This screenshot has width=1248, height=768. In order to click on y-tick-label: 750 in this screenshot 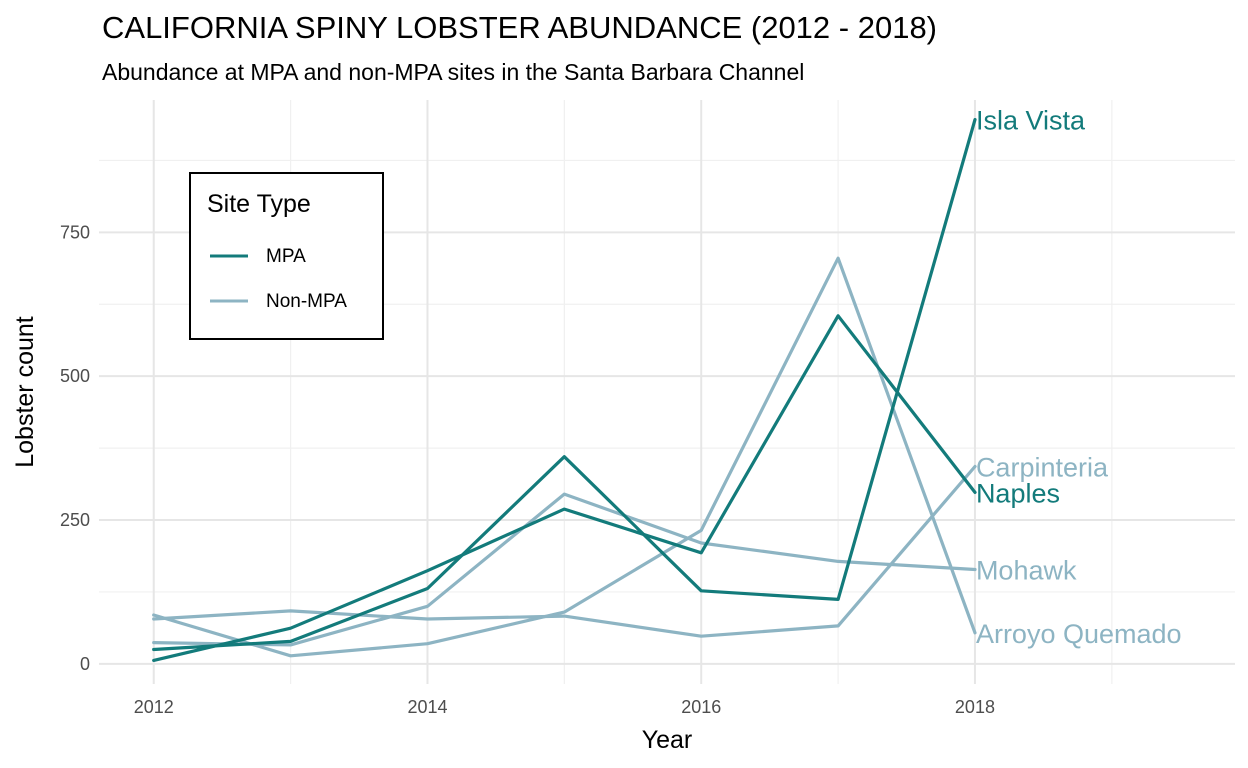, I will do `click(75, 232)`.